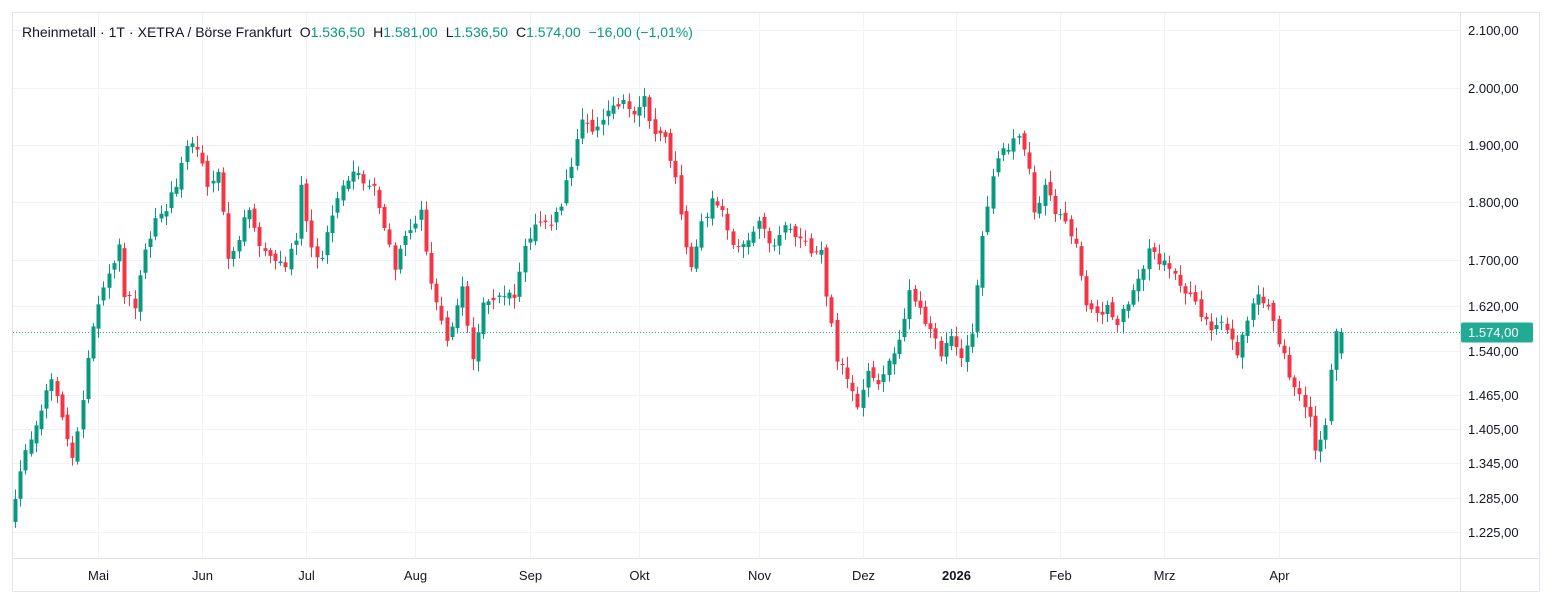 Image resolution: width=1552 pixels, height=605 pixels. I want to click on last-price-label: 1.574,00, so click(1493, 332).